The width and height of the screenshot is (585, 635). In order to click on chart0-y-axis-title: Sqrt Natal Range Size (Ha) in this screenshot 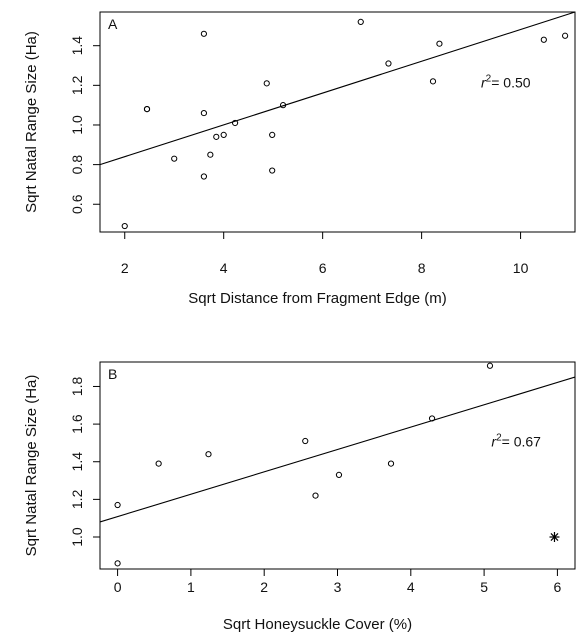, I will do `click(31, 122)`.